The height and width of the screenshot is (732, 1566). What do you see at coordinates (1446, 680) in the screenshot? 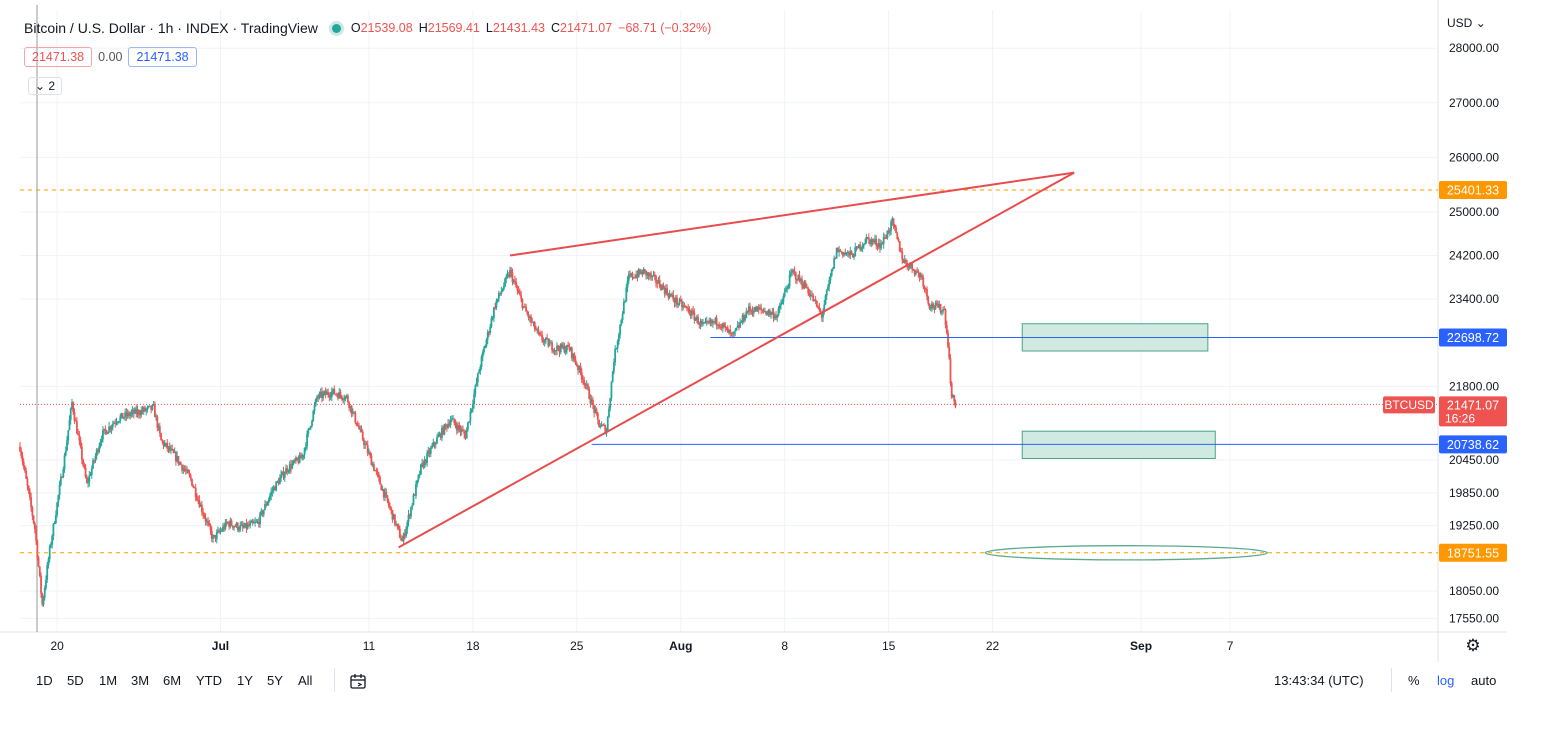
I see `log-scale-toggle: log` at bounding box center [1446, 680].